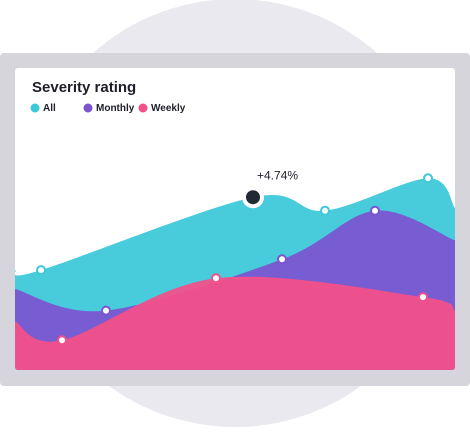  Describe the element at coordinates (168, 108) in the screenshot. I see `legend-label: Weekly` at that location.